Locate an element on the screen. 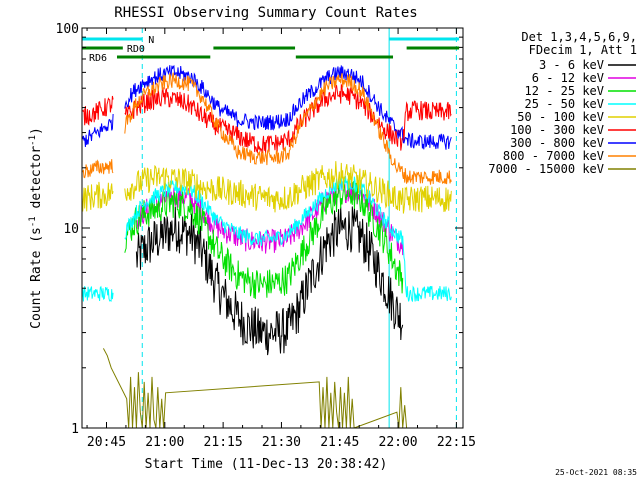  y-axis-label: Count Rate (s-1 detector-1) is located at coordinates (36, 228).